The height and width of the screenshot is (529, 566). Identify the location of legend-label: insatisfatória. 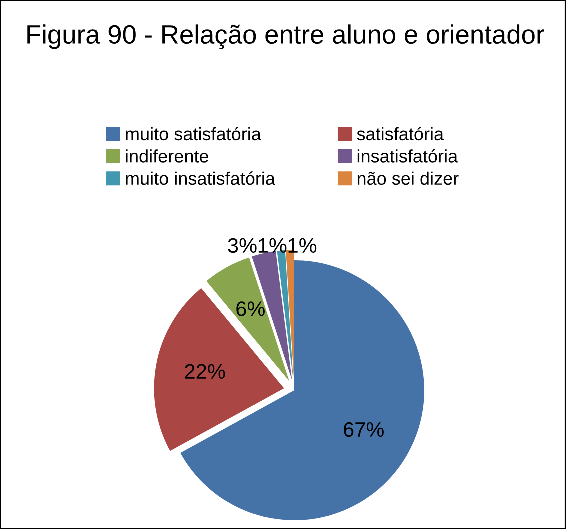
(408, 156).